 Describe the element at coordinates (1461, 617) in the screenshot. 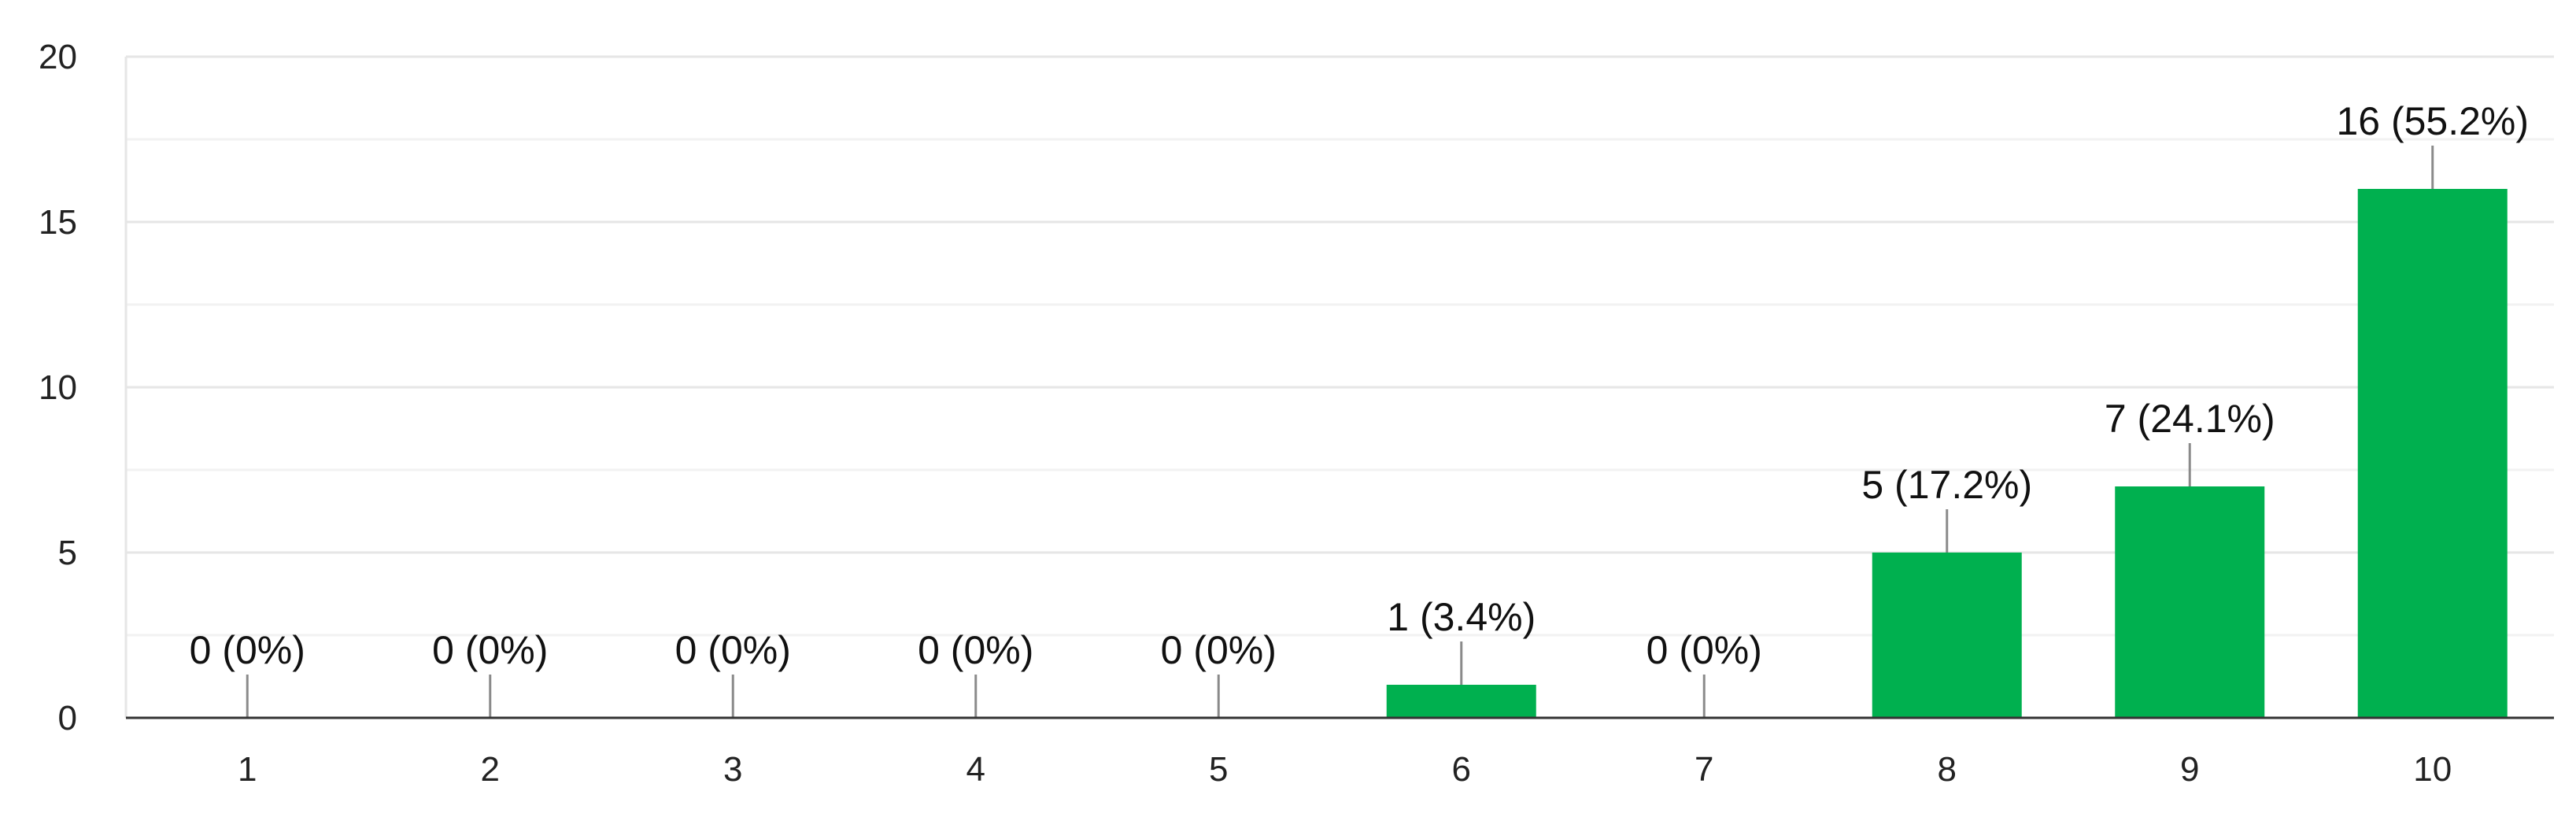

I see `data-label-6: 1 (3.4%)` at that location.